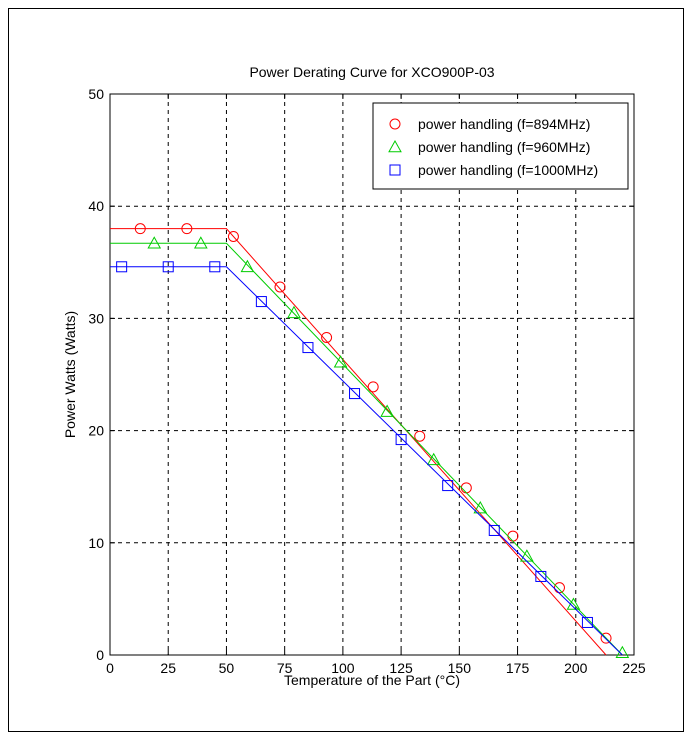  I want to click on legend-box, so click(500, 146).